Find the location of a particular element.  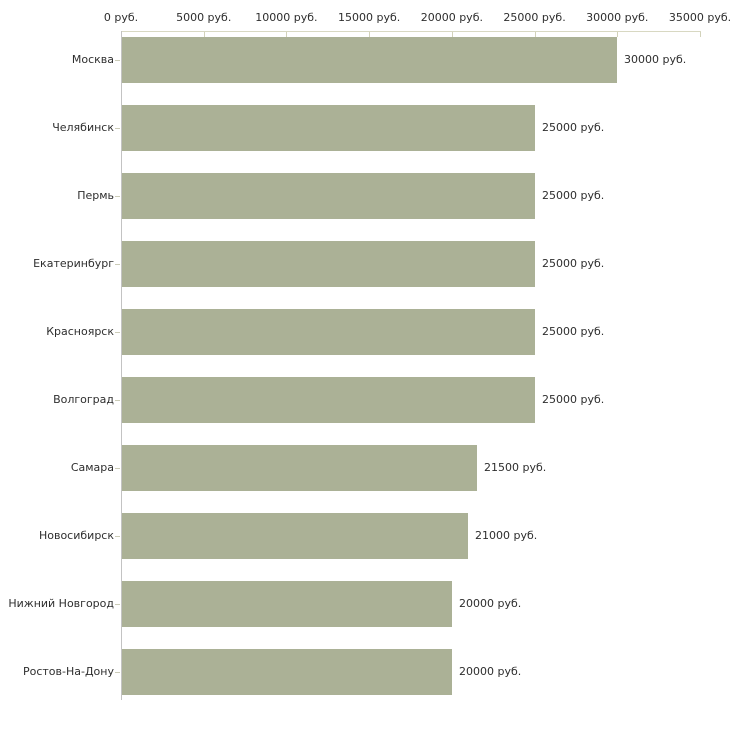

x-axis-tick-label: 15000 руб. is located at coordinates (369, 17).